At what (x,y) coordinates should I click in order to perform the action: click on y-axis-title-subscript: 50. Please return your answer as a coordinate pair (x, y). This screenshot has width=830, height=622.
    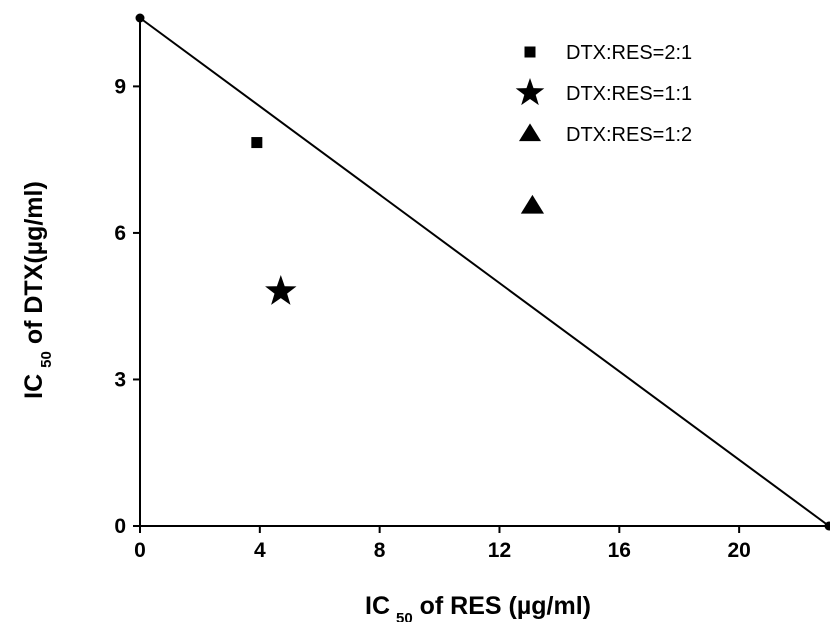
    Looking at the image, I should click on (46, 359).